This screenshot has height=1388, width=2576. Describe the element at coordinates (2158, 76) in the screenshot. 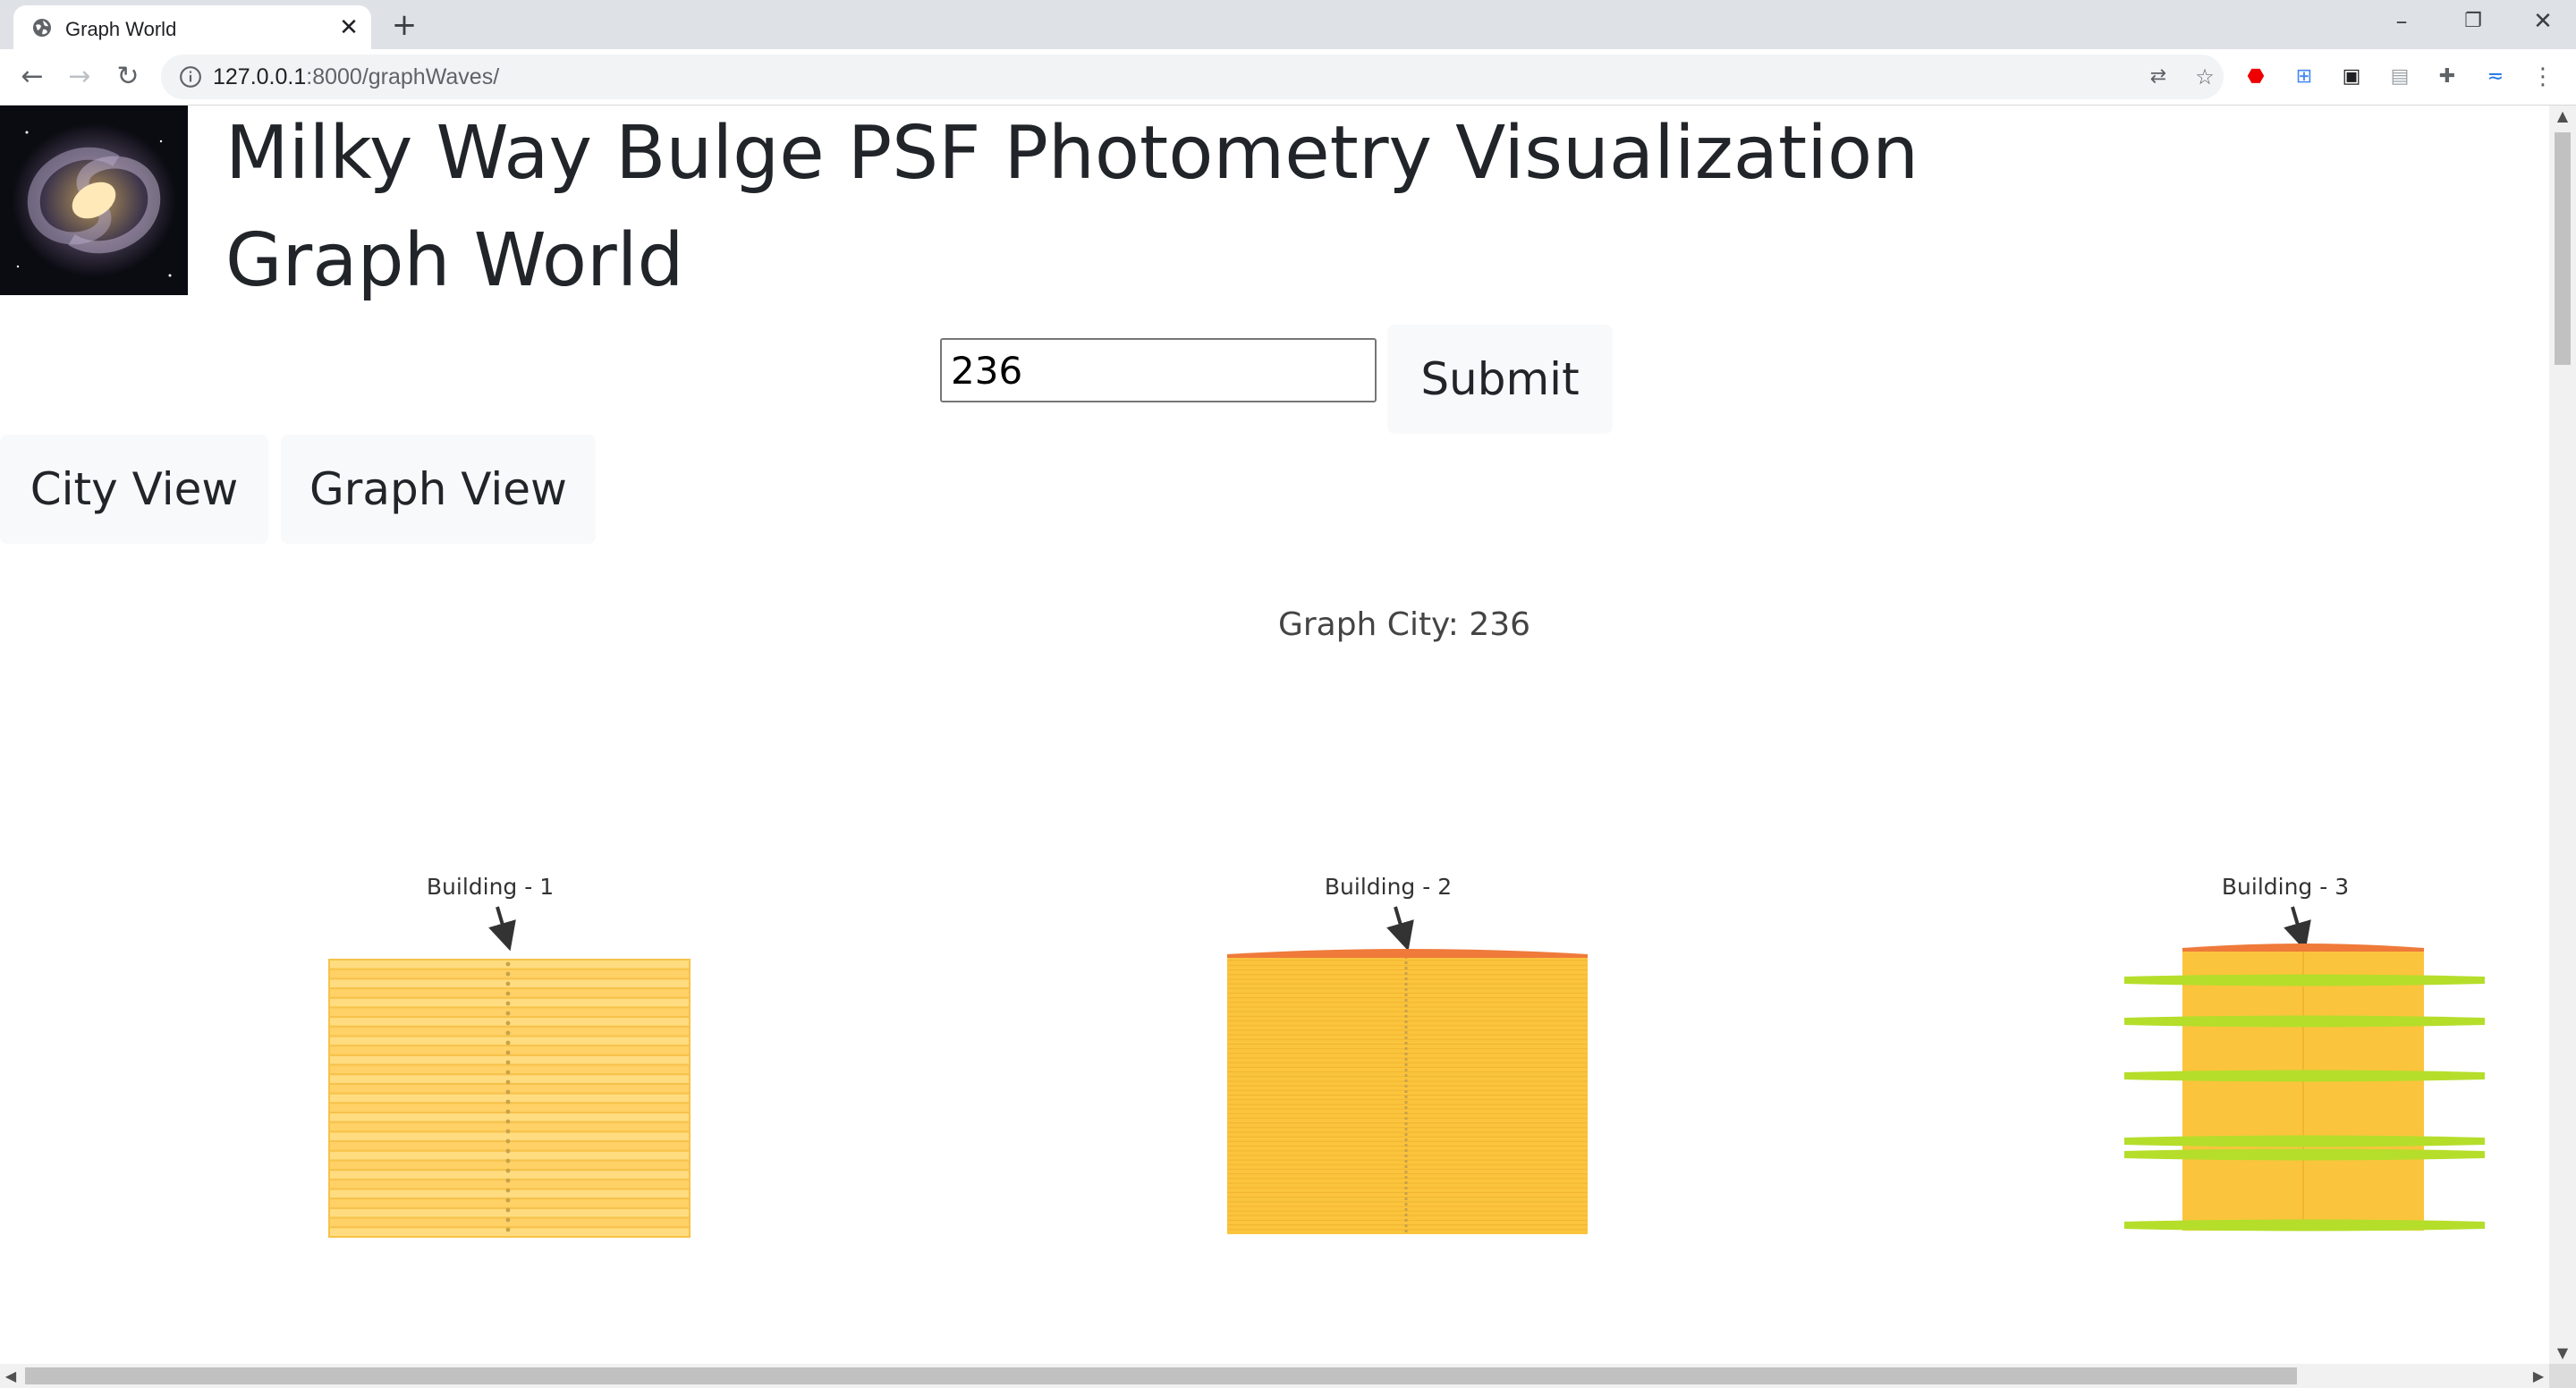

I see `translate-icon: ⇄` at that location.